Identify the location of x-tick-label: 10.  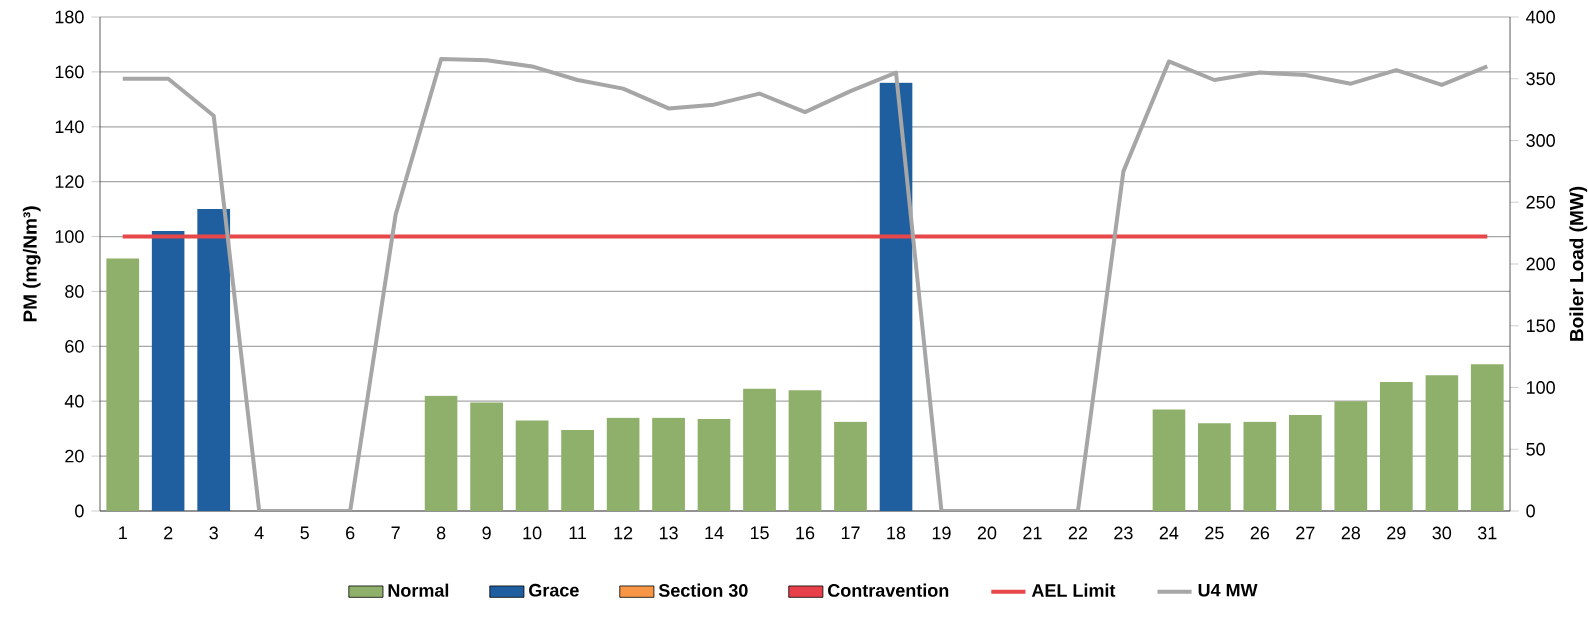
(532, 533).